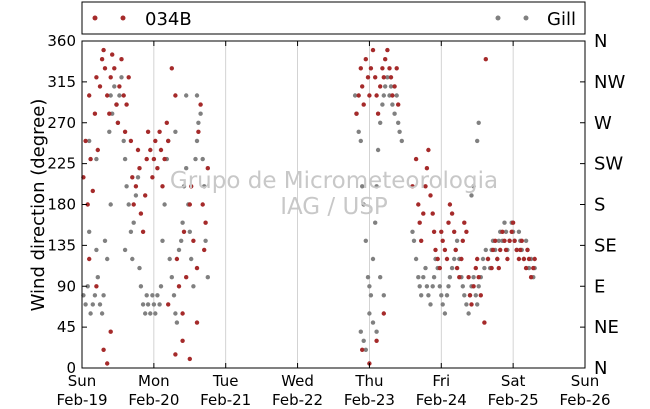 Image resolution: width=650 pixels, height=409 pixels. What do you see at coordinates (609, 82) in the screenshot?
I see `compass-label-7: NW` at bounding box center [609, 82].